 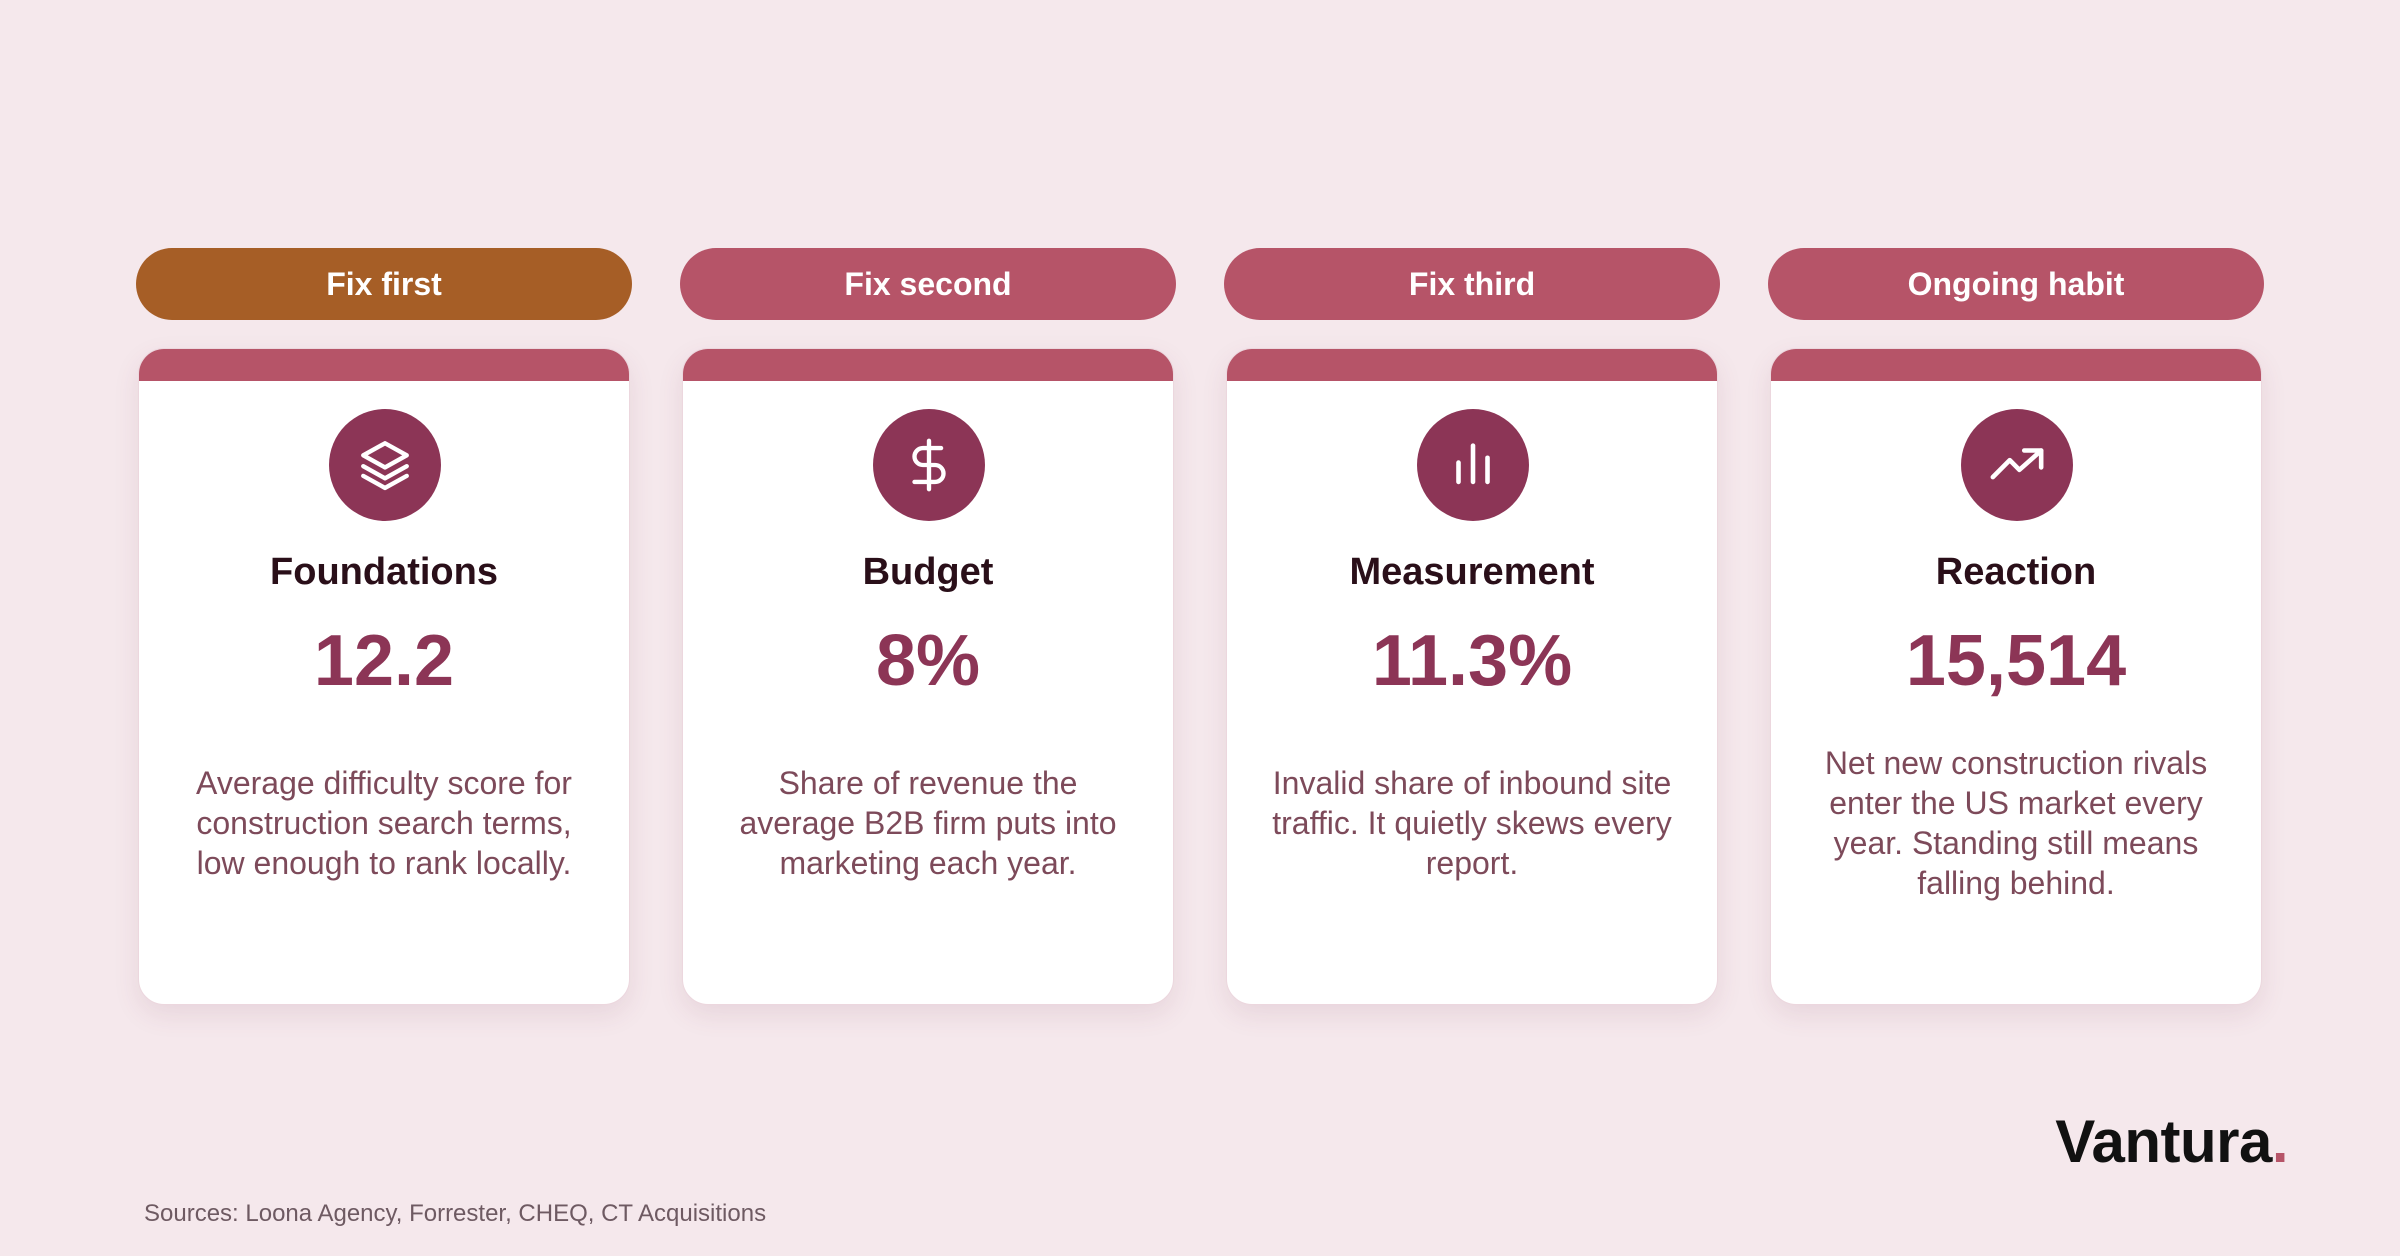 I want to click on card-stat: 11.3%, so click(x=1472, y=661).